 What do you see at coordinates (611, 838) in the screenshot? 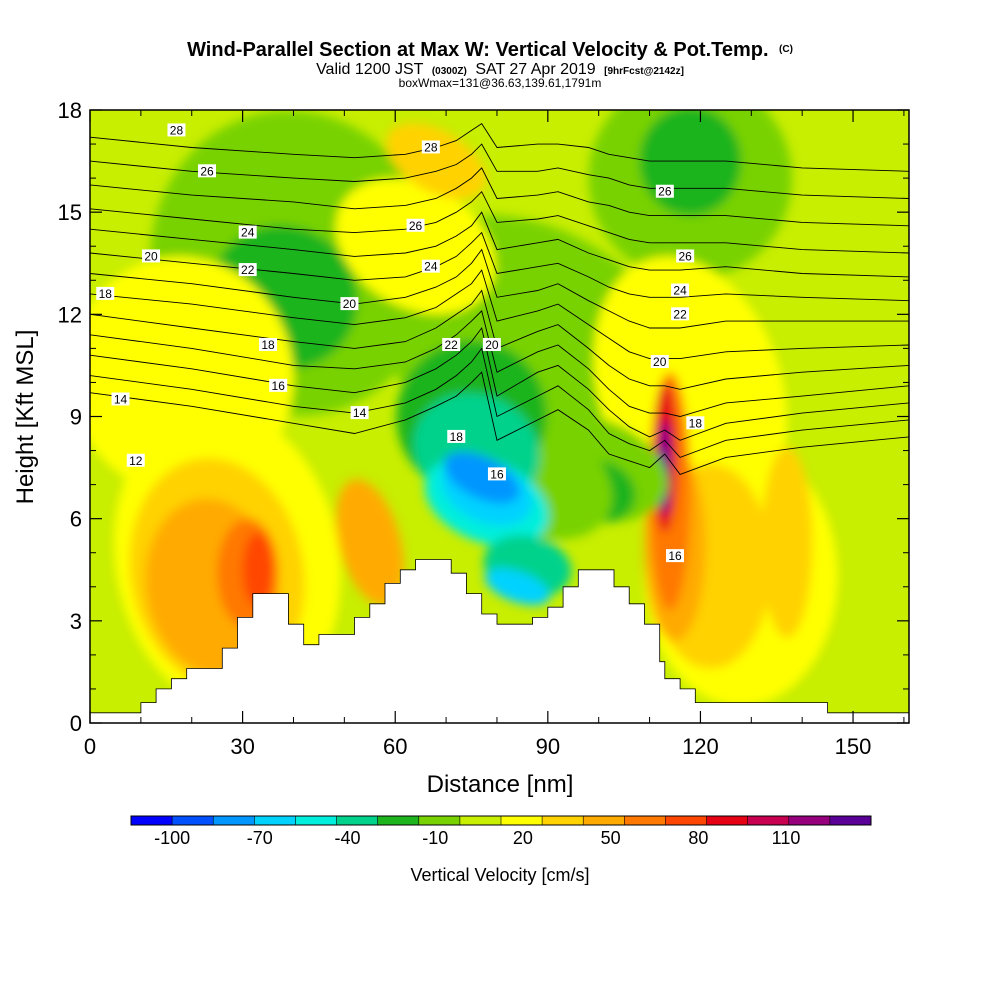
I see `colorbar-tick-label: 50` at bounding box center [611, 838].